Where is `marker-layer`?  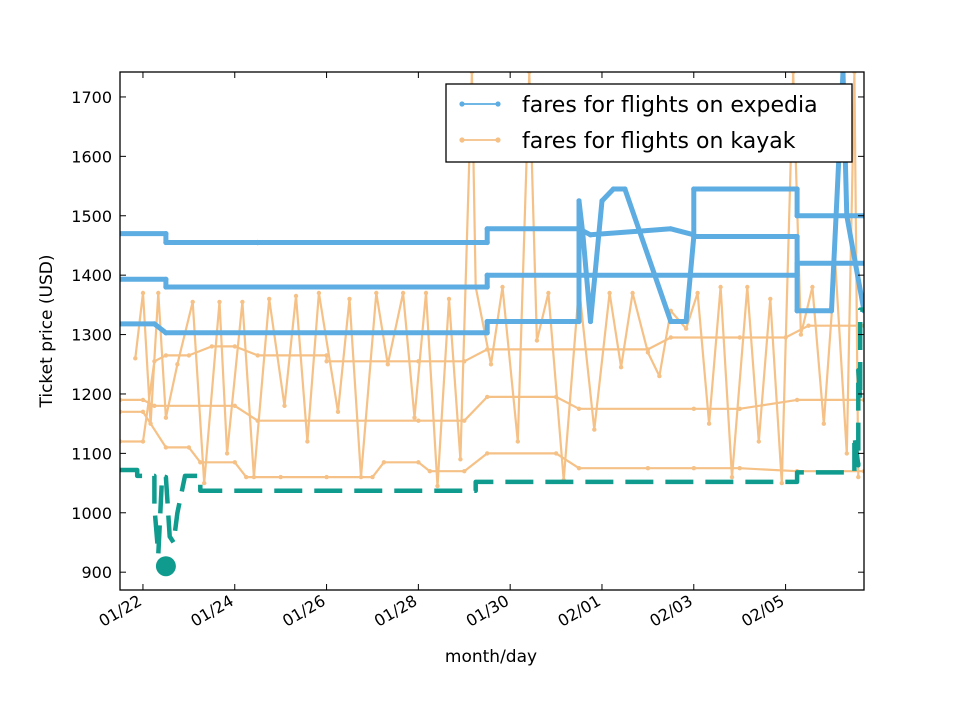
marker-layer is located at coordinates (165, 566).